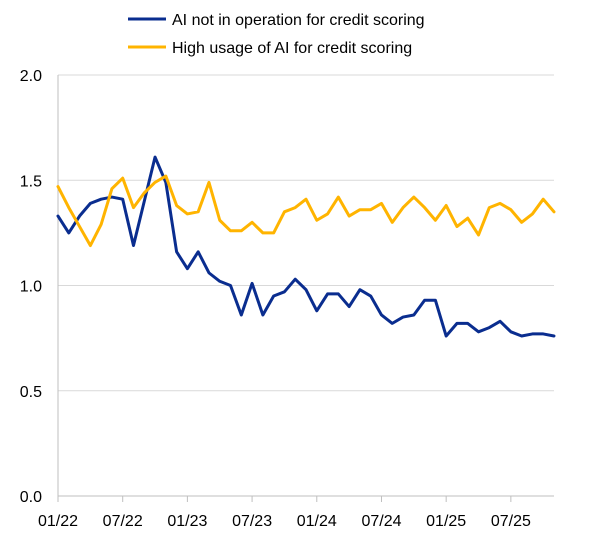 Image resolution: width=591 pixels, height=533 pixels. Describe the element at coordinates (31, 392) in the screenshot. I see `y-tick-label: 0.5` at that location.